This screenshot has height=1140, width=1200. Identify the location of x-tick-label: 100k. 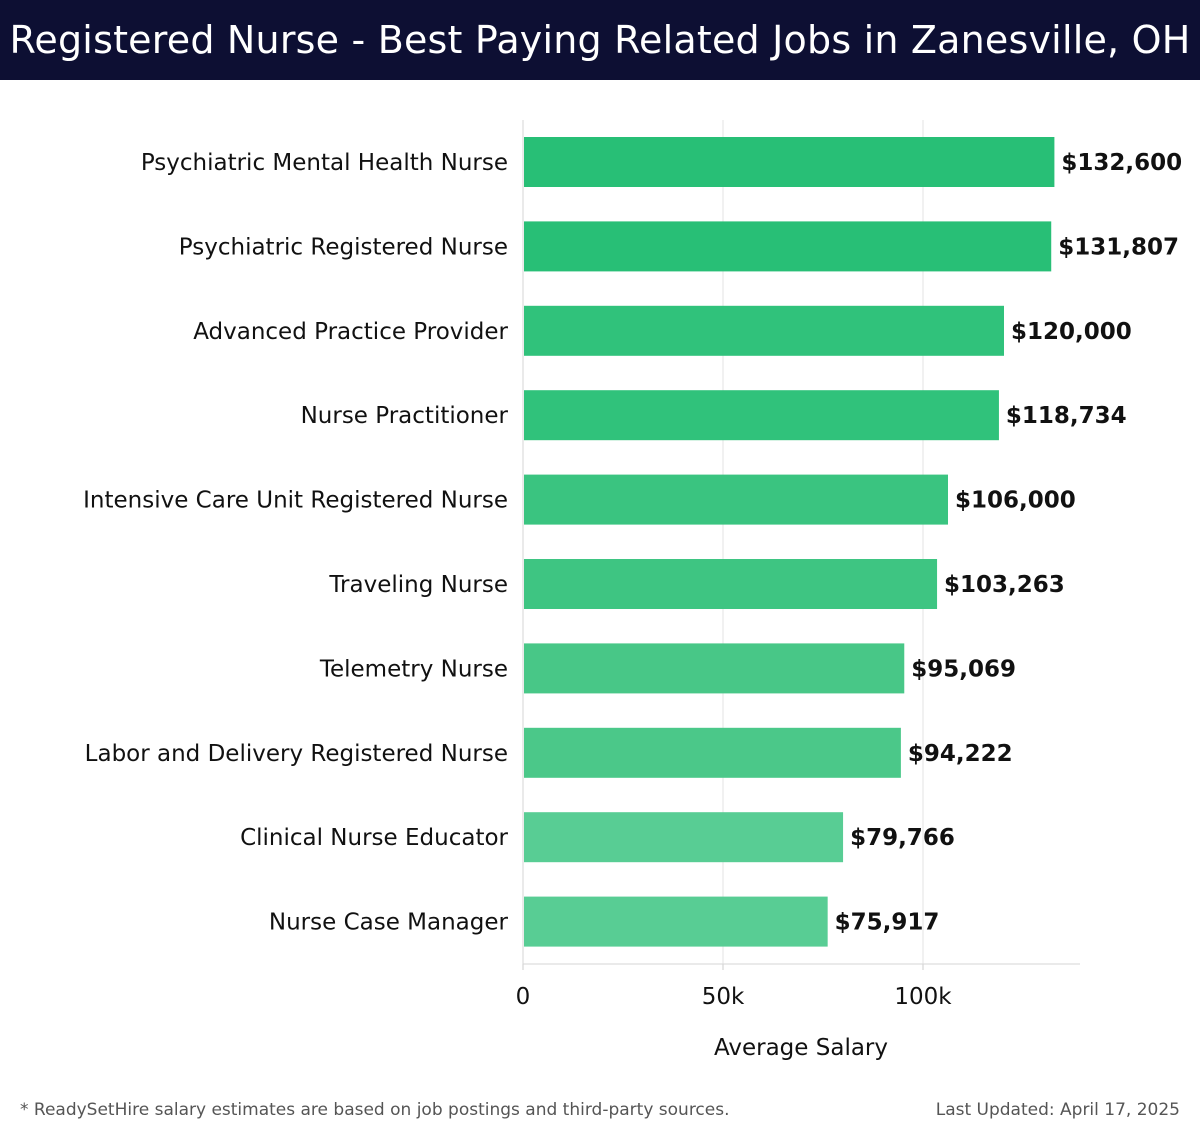
(923, 997).